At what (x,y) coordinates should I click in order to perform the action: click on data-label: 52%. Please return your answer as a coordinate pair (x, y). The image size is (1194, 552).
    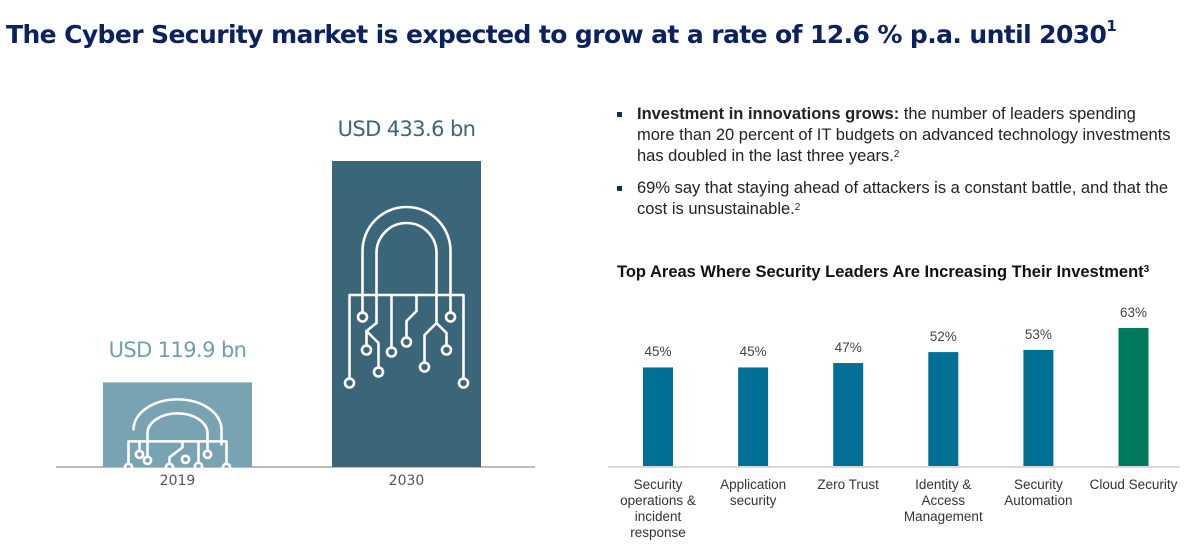
    Looking at the image, I should click on (943, 337).